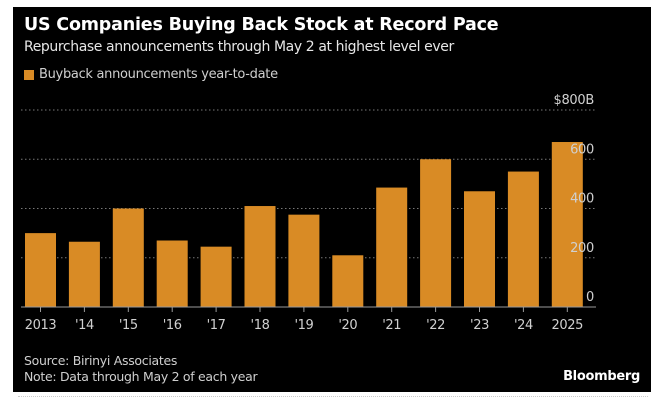 This screenshot has height=400, width=662. Describe the element at coordinates (601, 376) in the screenshot. I see `bloomberg-logo: Bloomberg` at that location.